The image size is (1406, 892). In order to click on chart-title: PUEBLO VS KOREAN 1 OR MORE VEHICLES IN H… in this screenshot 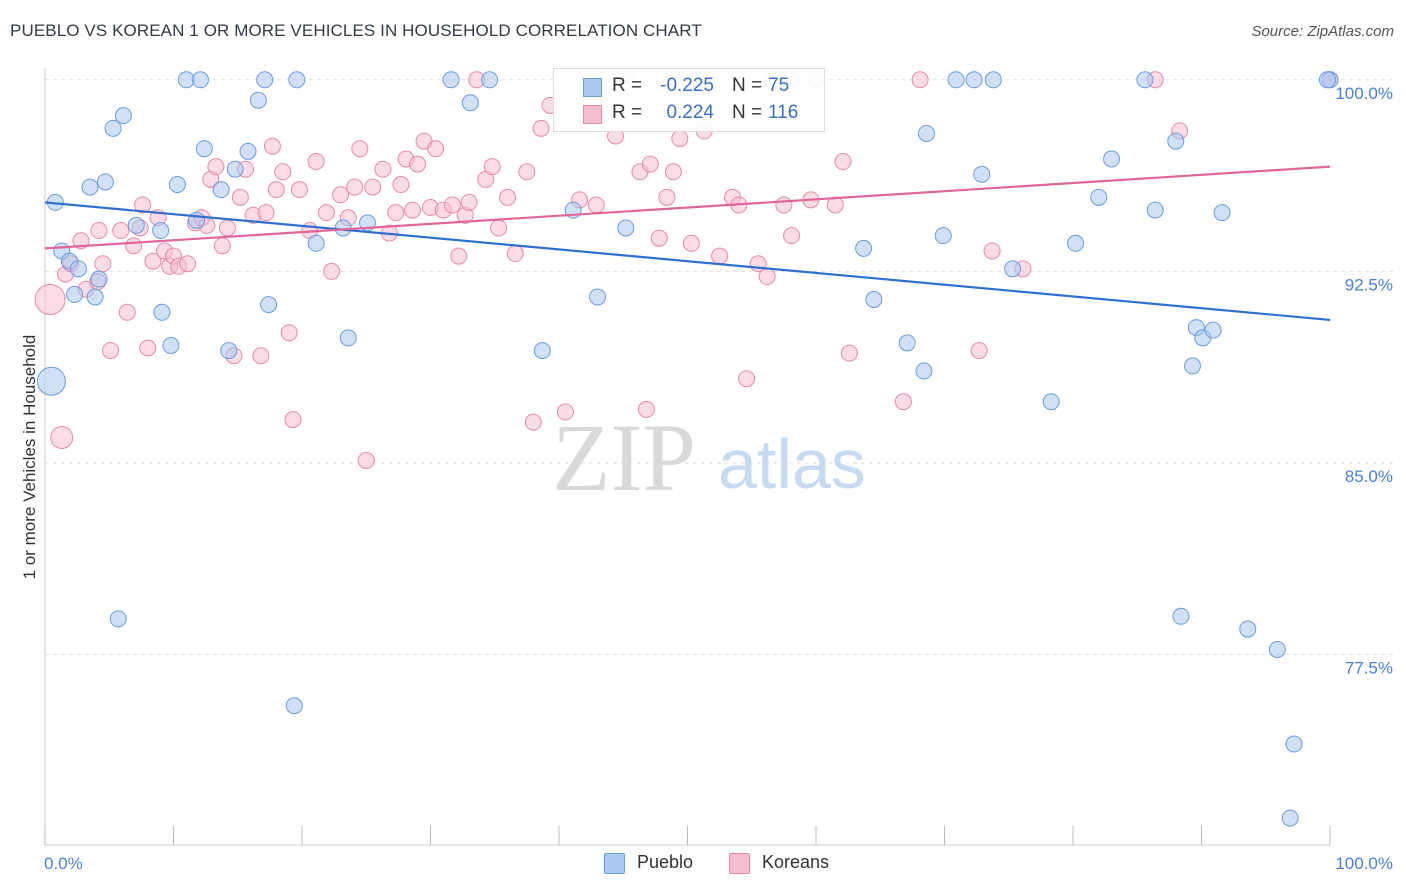, I will do `click(356, 30)`.